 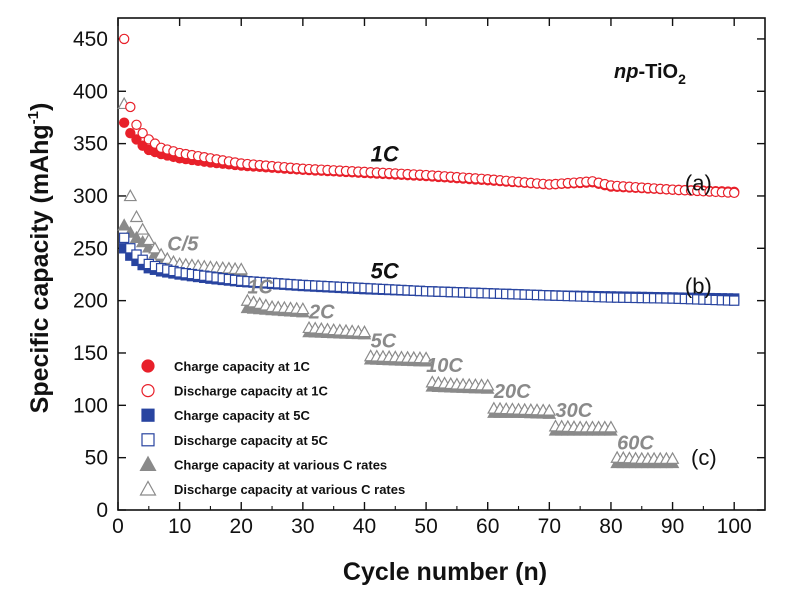 I want to click on x-tick-label: 80, so click(x=610, y=526).